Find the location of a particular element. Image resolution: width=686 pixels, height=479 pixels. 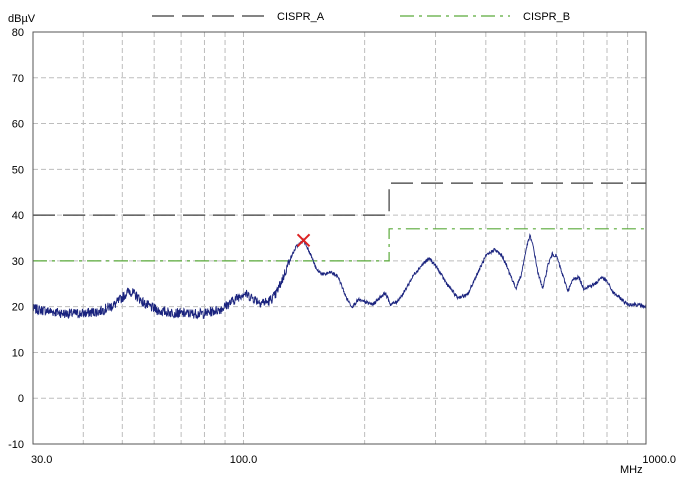

peak-marker is located at coordinates (303, 240).